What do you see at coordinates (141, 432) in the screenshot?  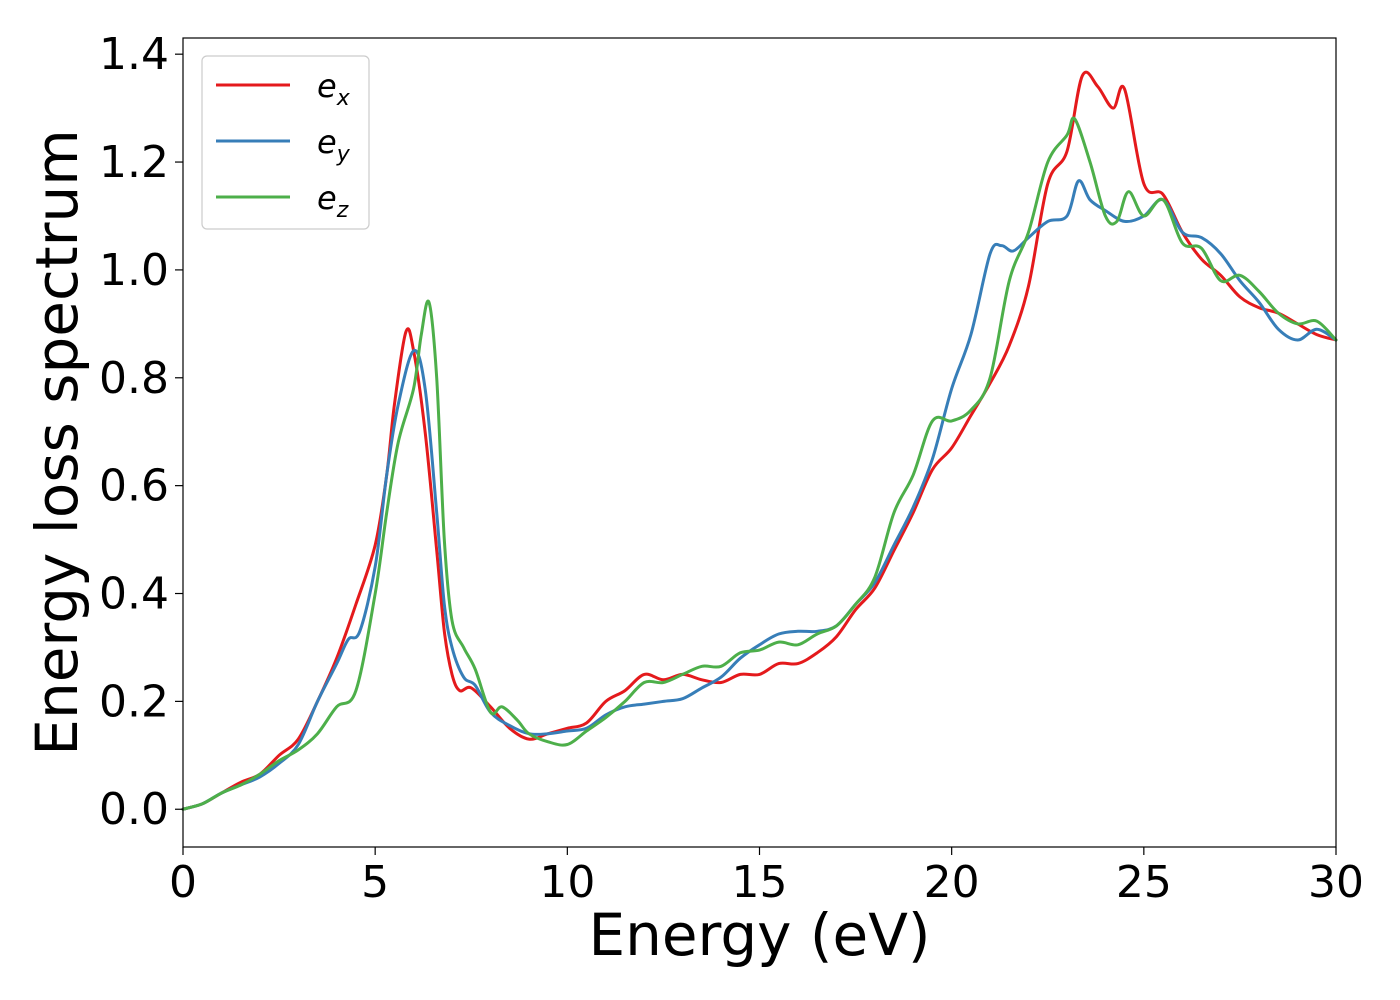 I see `y-axis-ticks: 0.0 0.2 0.4 0.6 0.8 1.0 1.2 1.4` at bounding box center [141, 432].